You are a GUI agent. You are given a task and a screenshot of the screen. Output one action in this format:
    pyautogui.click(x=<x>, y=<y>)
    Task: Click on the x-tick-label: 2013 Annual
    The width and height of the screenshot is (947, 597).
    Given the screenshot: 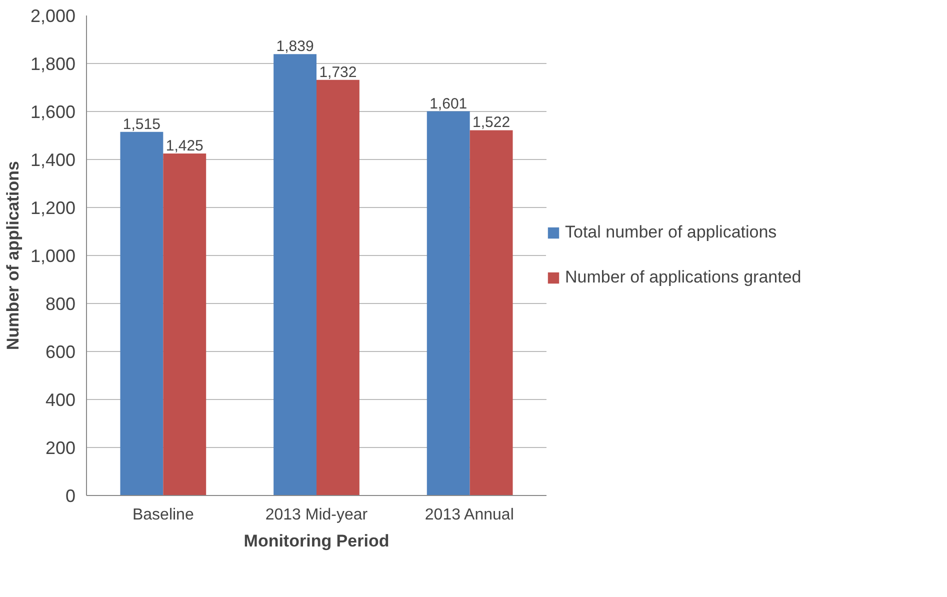 What is the action you would take?
    pyautogui.click(x=469, y=515)
    